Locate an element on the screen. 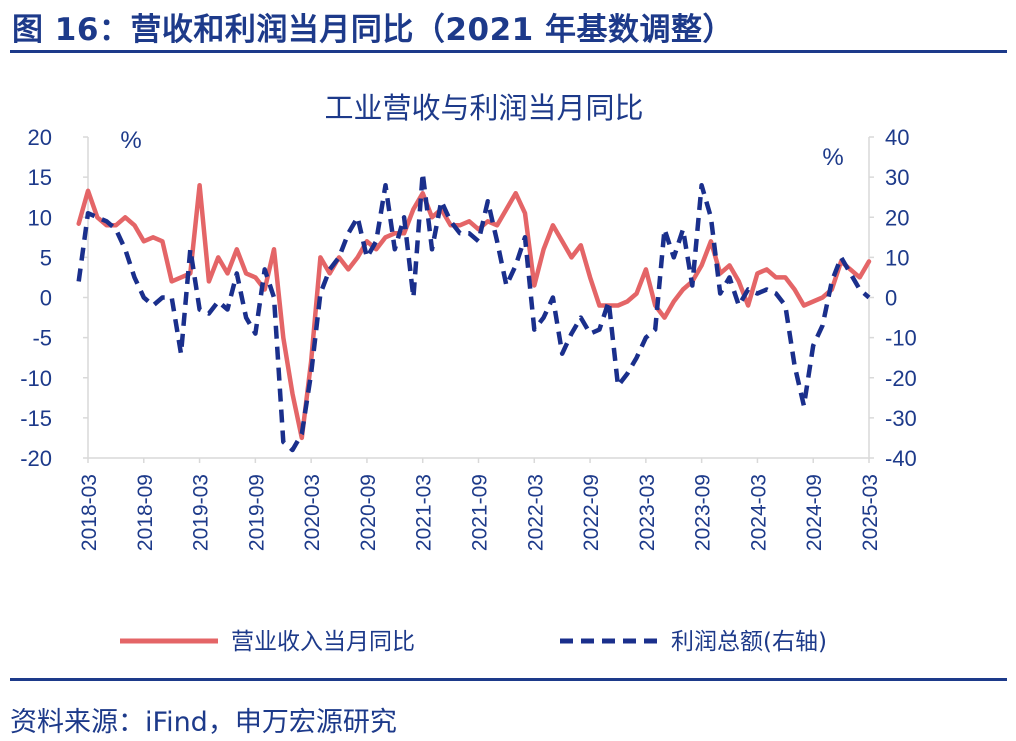 Image resolution: width=1016 pixels, height=741 pixels. right-tick-label: 40 is located at coordinates (897, 137).